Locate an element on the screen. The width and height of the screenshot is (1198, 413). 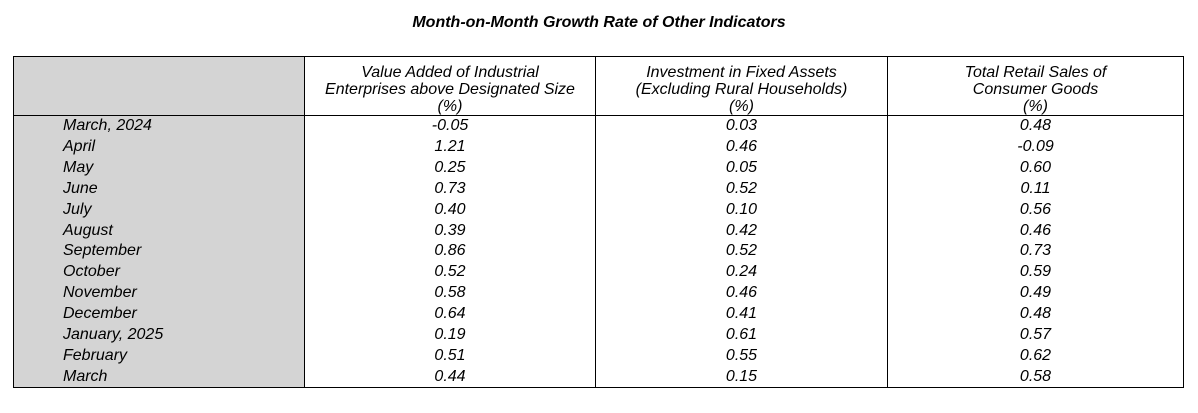
table-row: December 0.64 0.41 0.48 is located at coordinates (598, 314).